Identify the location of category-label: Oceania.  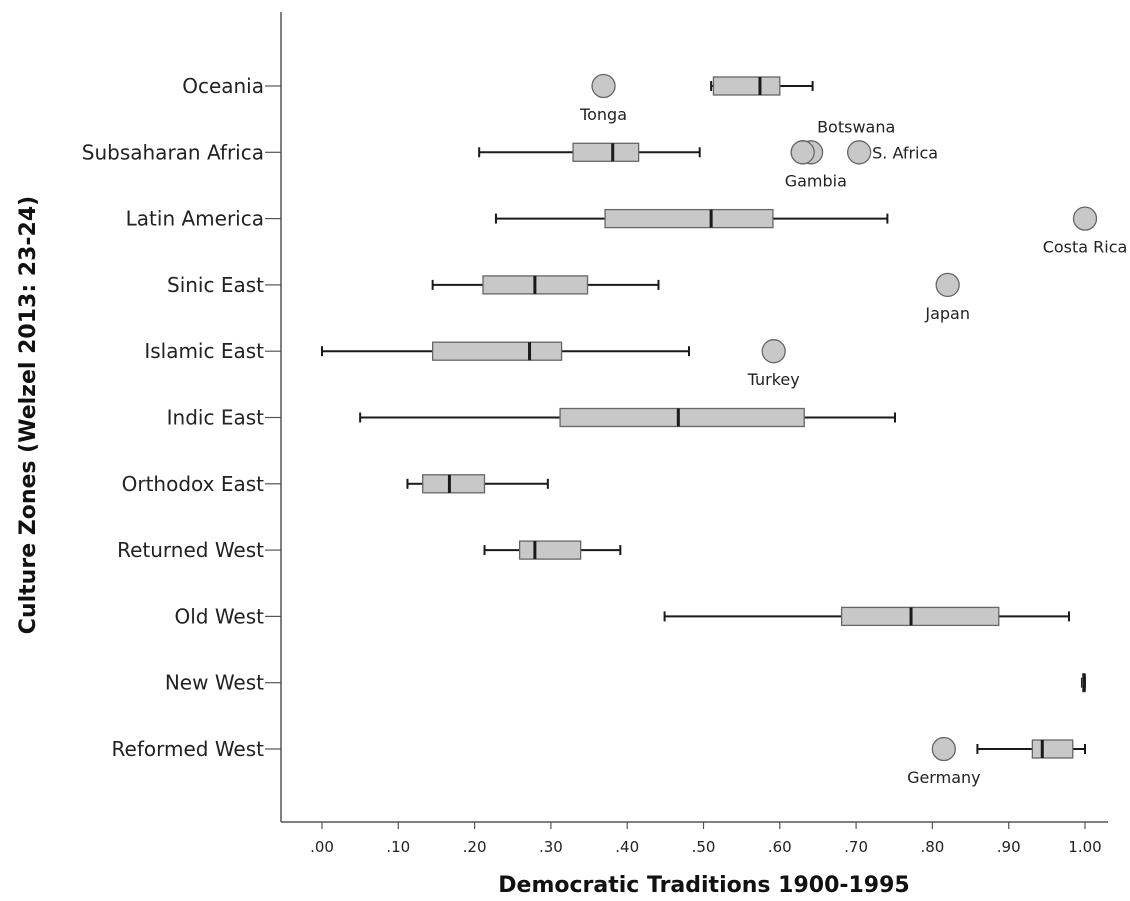
(223, 86).